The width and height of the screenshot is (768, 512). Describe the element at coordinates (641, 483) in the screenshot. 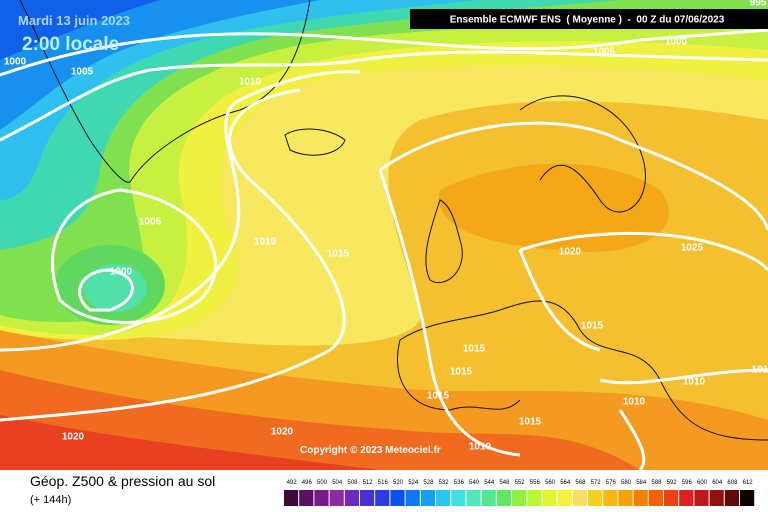

I see `scale-label: 584` at that location.